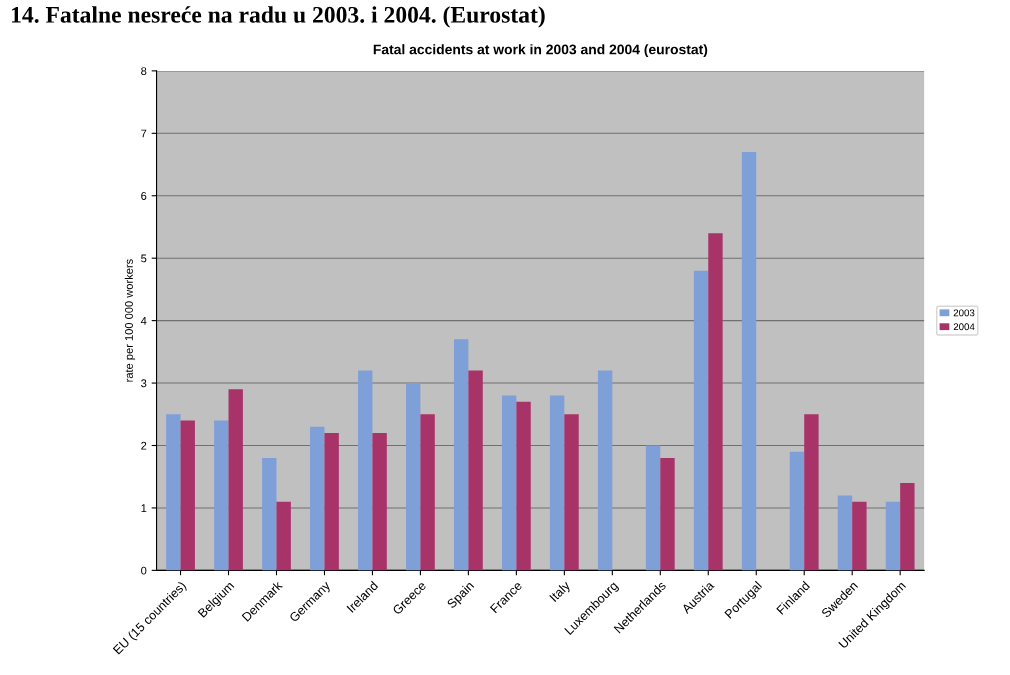  I want to click on chart-title: Fatal accidents at work in 2003 and 2004 (eurostat), so click(540, 51).